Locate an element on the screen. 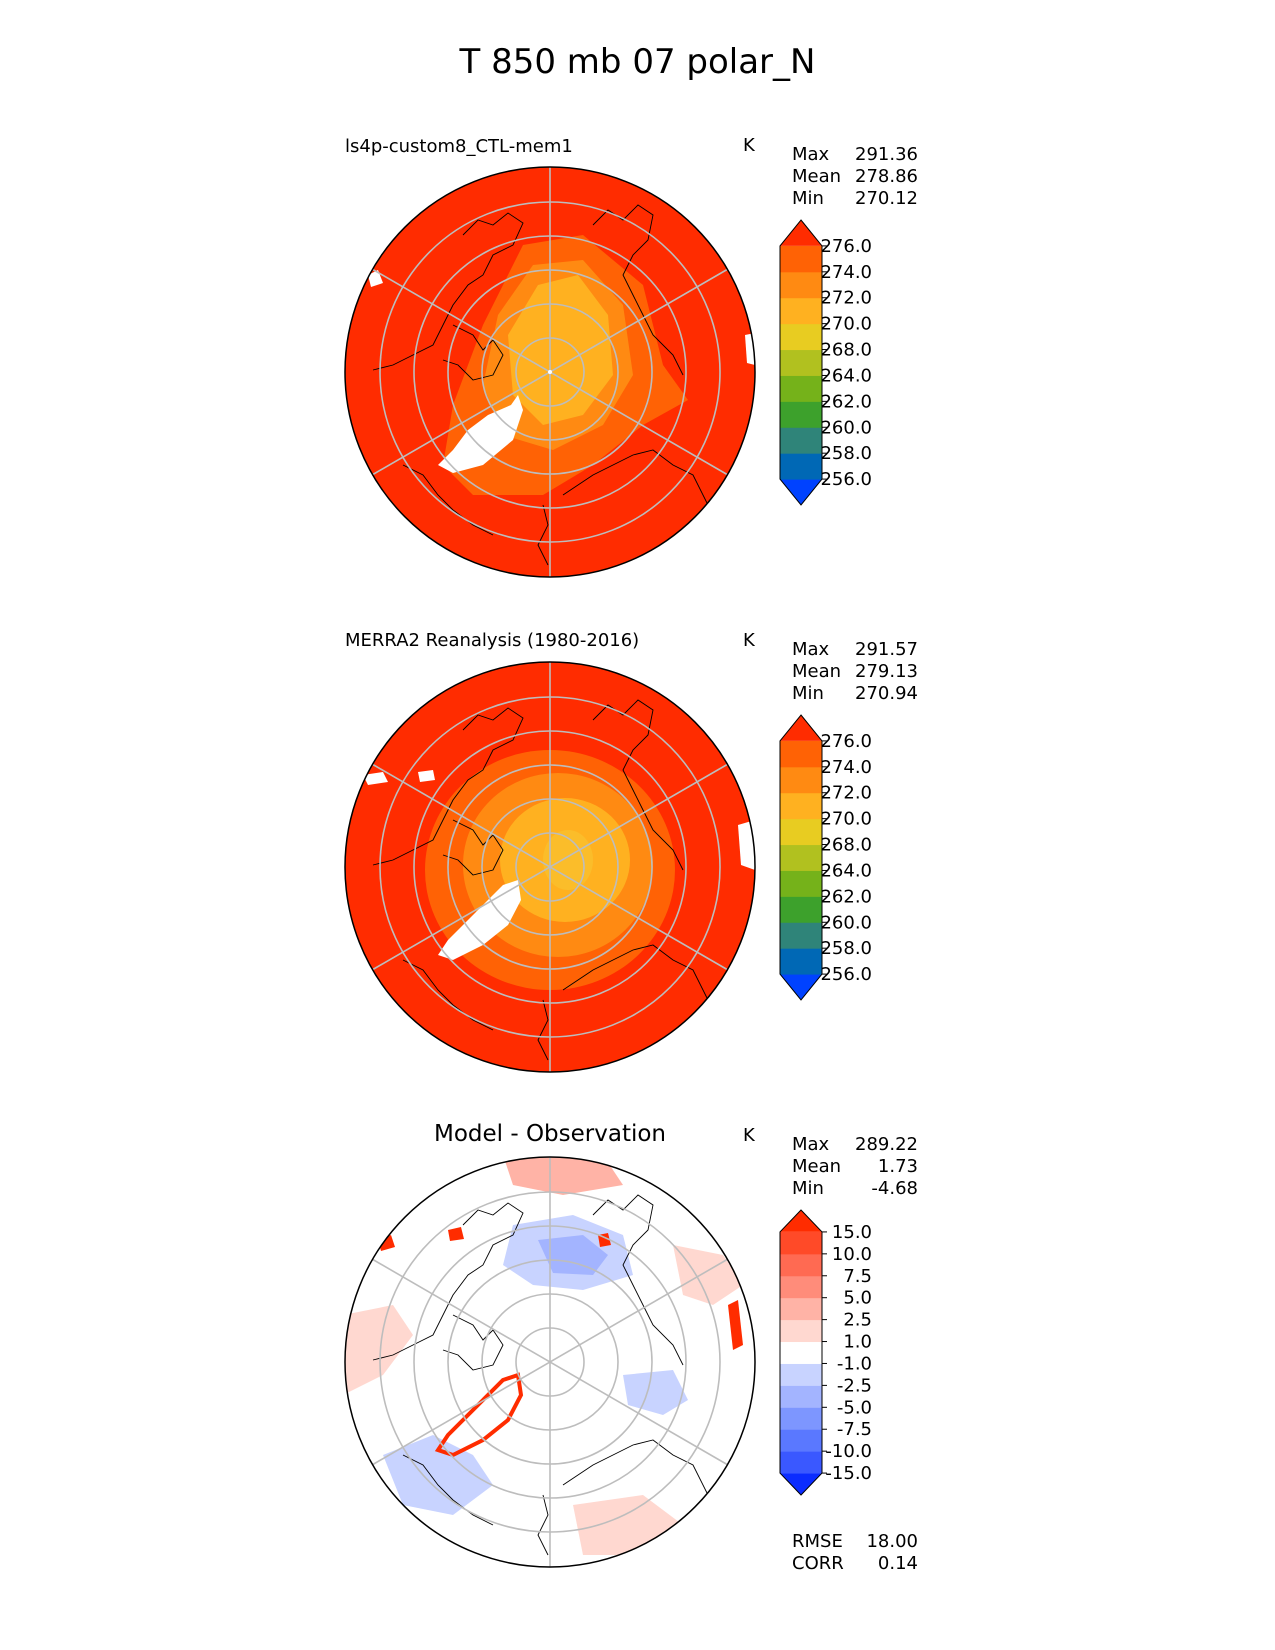 Image resolution: width=1275 pixels, height=1650 pixels. stat-min: Min 270.12 is located at coordinates (855, 198).